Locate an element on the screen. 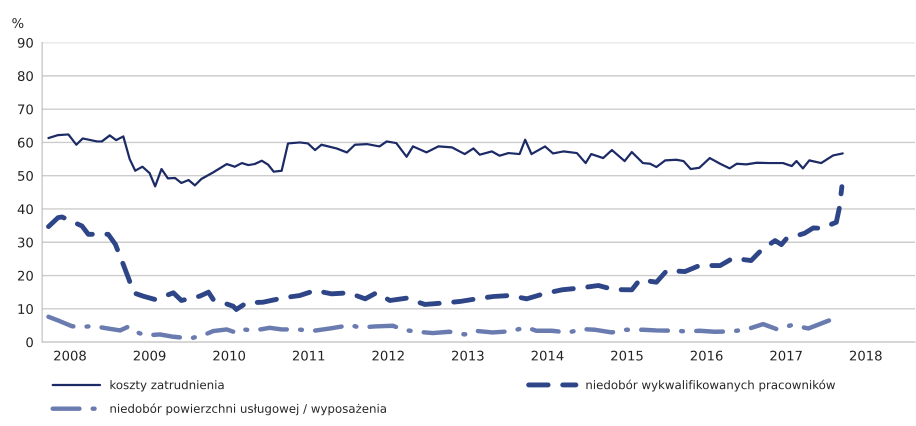  y-tick-label: 0 is located at coordinates (29, 342).